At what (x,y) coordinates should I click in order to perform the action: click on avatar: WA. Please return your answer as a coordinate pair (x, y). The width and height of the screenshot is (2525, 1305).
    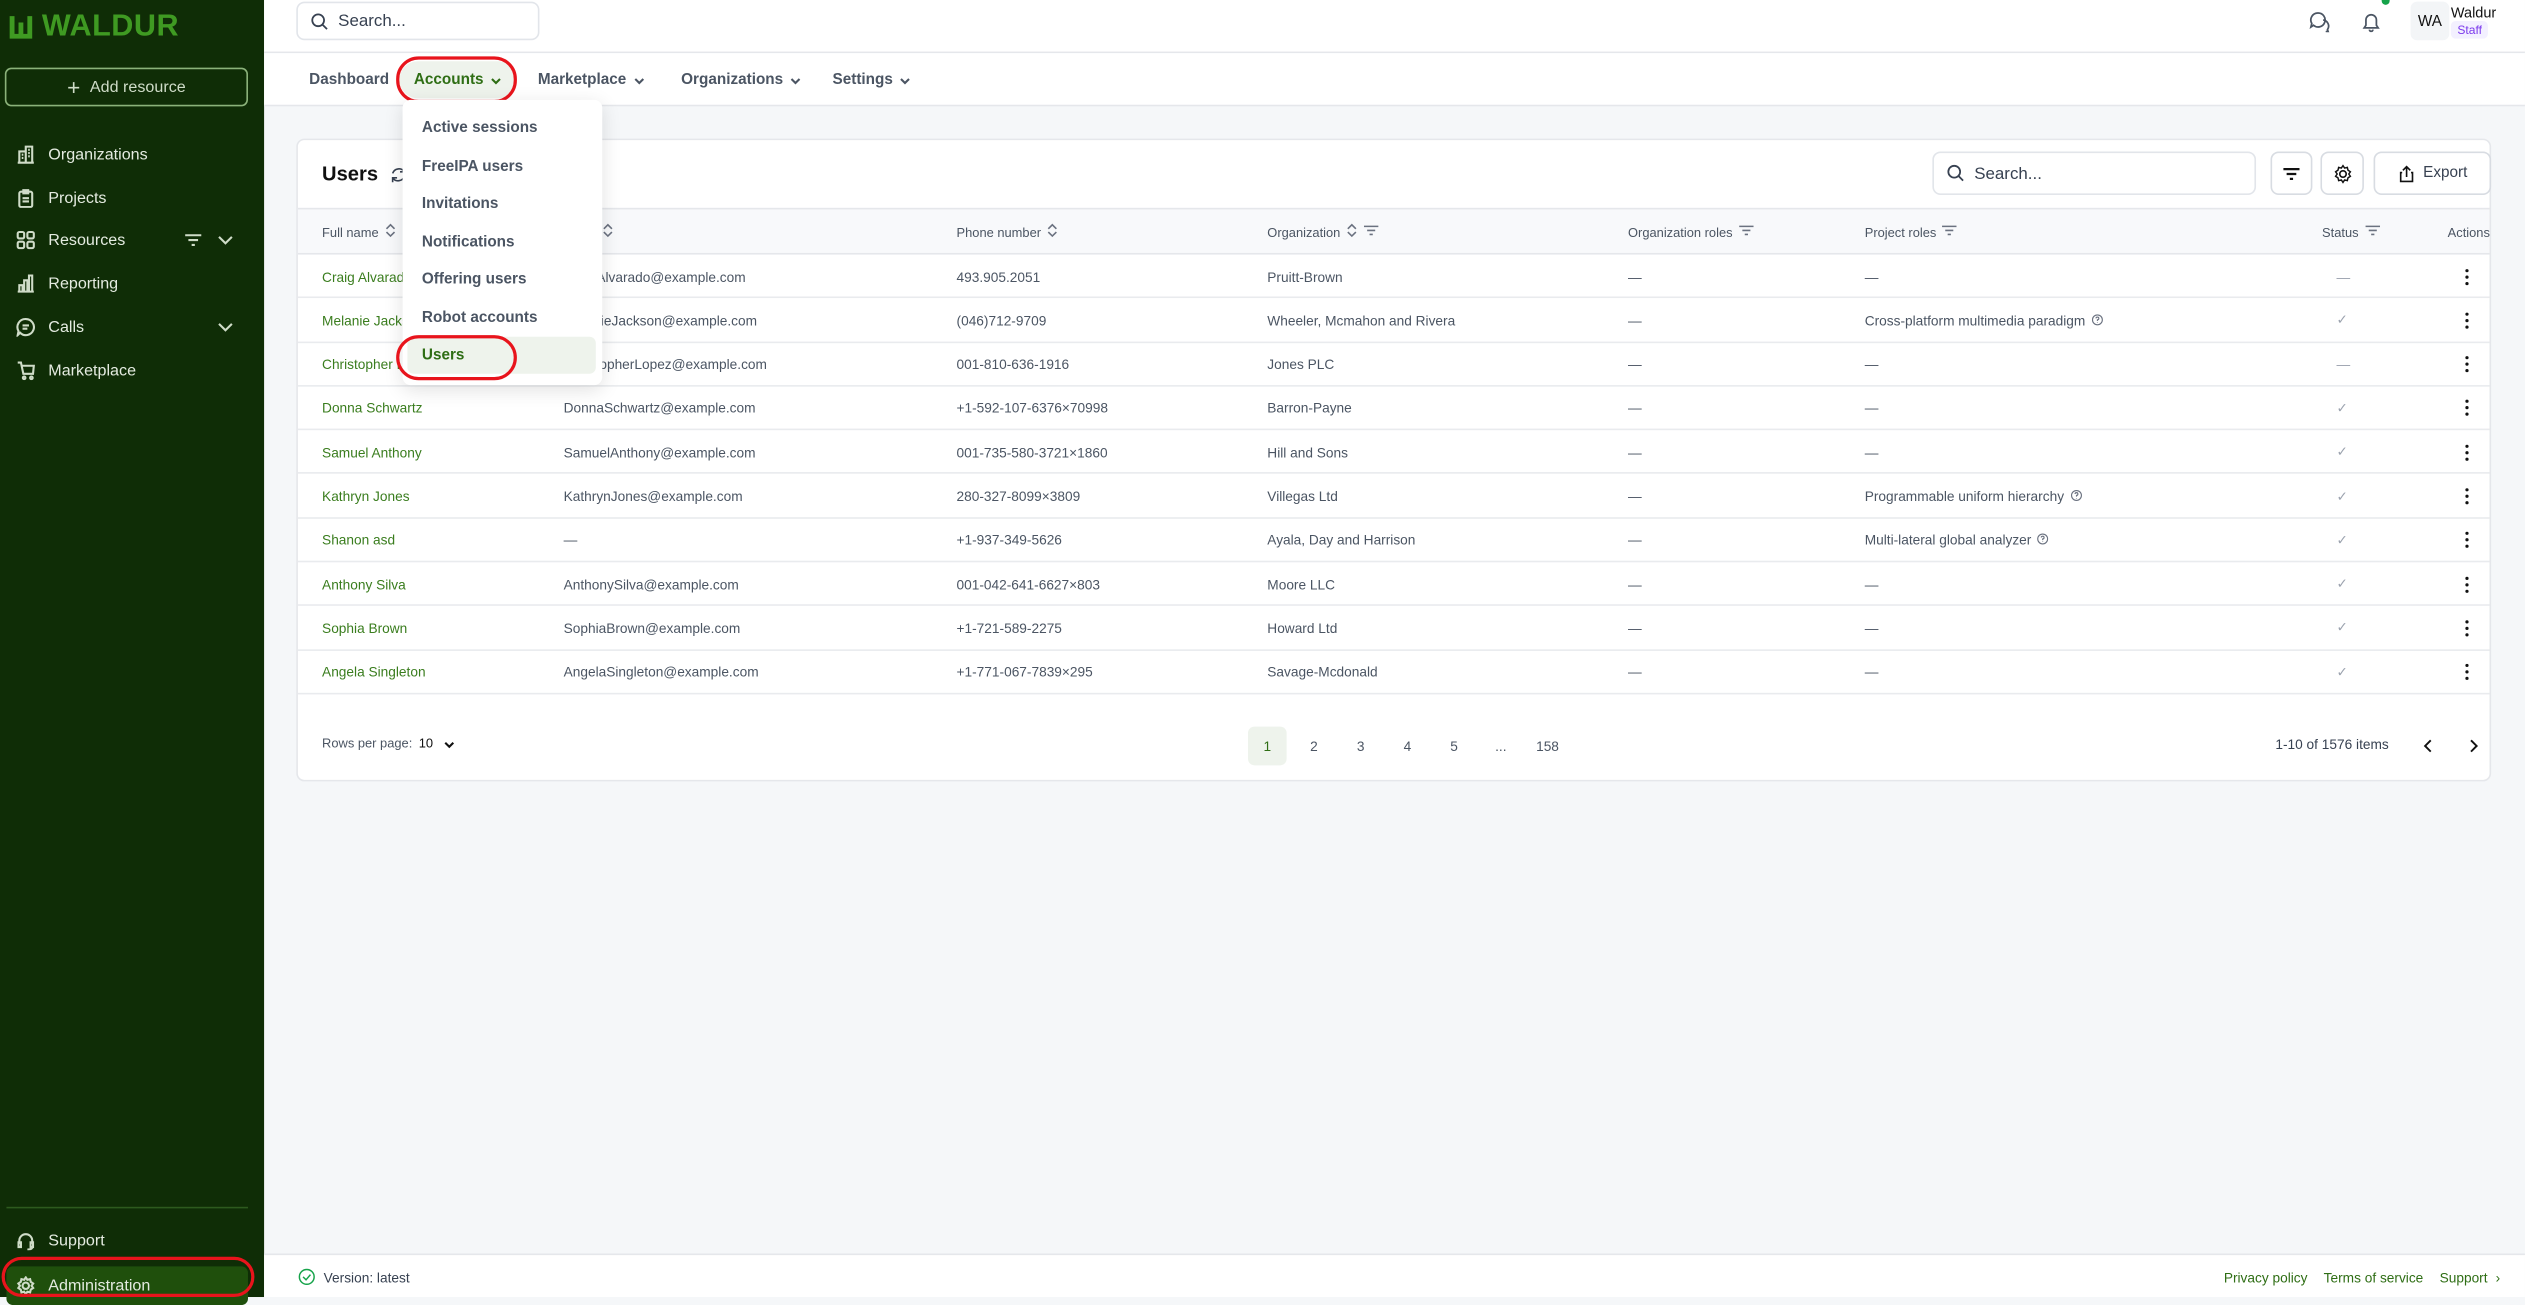
    Looking at the image, I should click on (2430, 21).